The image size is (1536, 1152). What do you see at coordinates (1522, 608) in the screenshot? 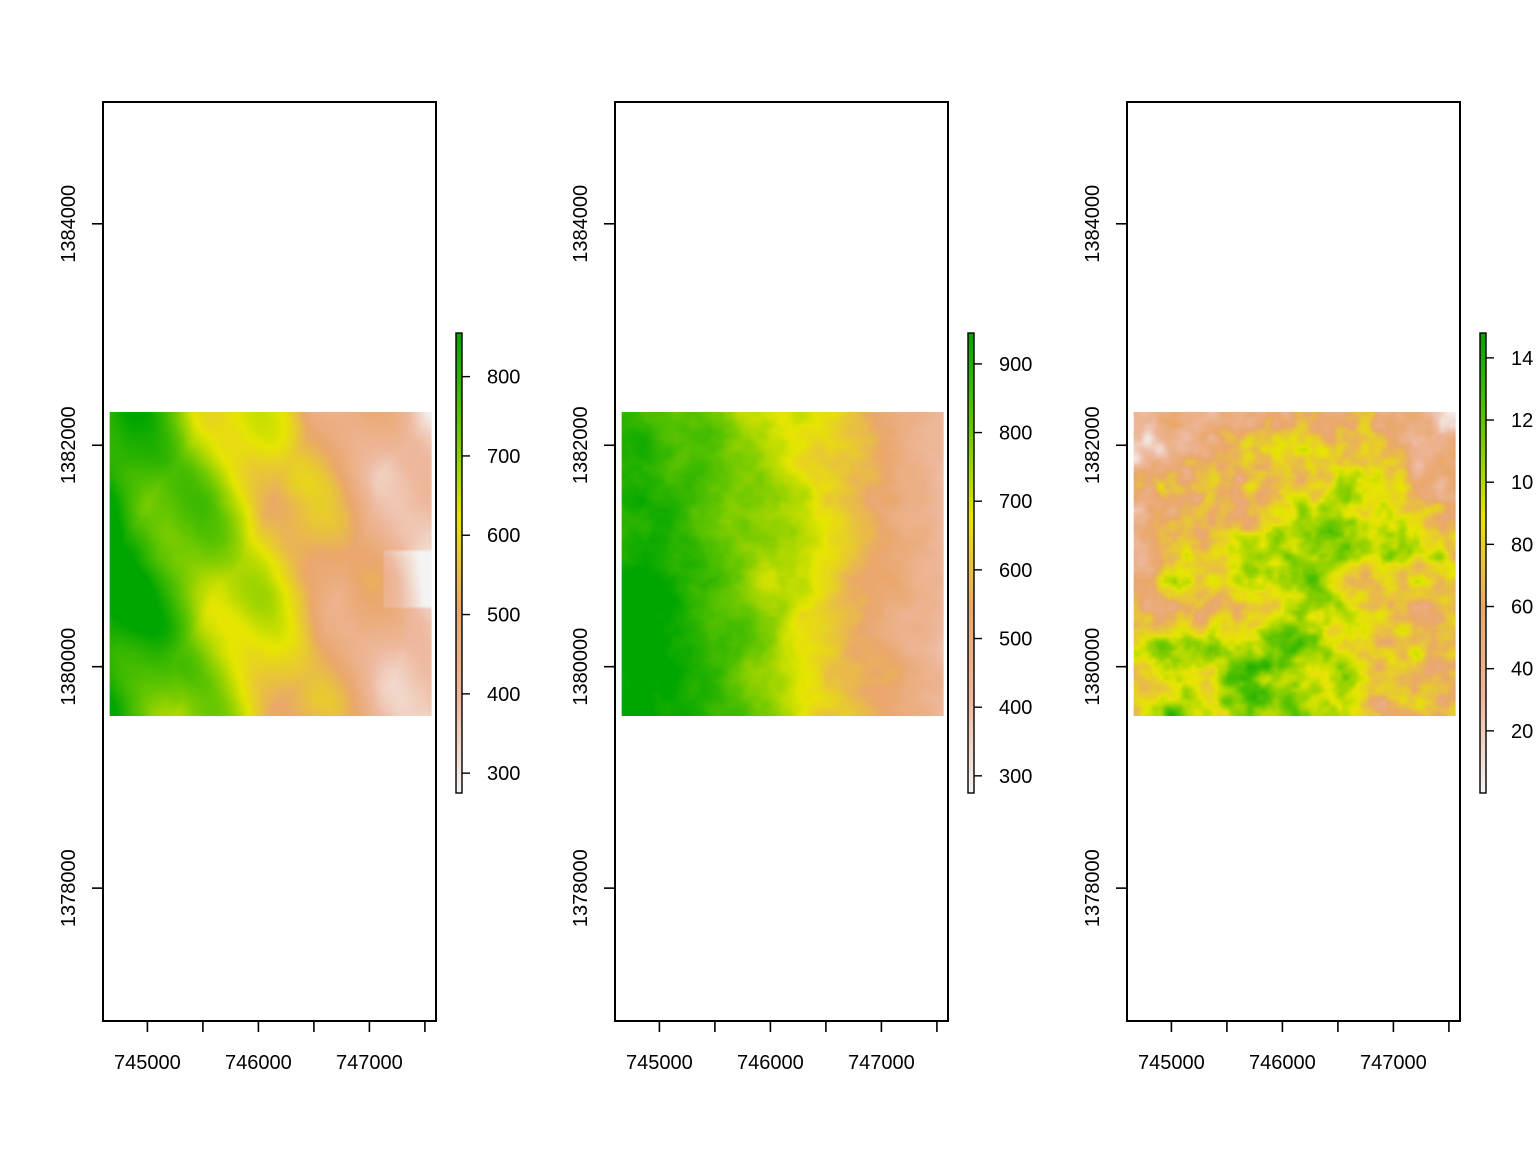
I see `colorbar-tick-label: 60` at bounding box center [1522, 608].